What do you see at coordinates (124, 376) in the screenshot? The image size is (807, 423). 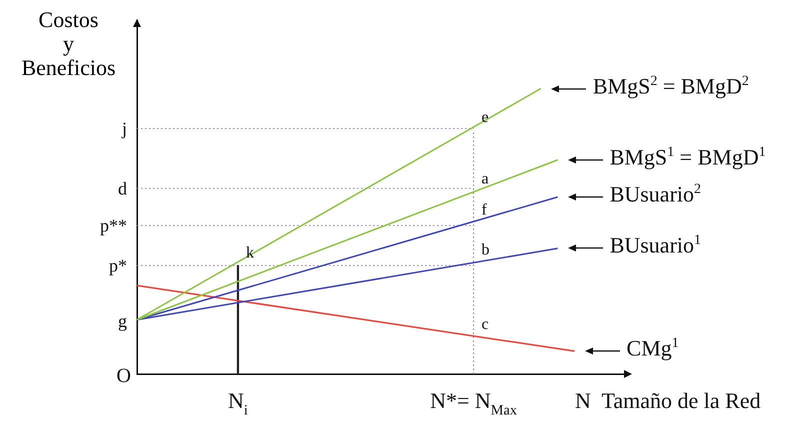 I see `text: O` at bounding box center [124, 376].